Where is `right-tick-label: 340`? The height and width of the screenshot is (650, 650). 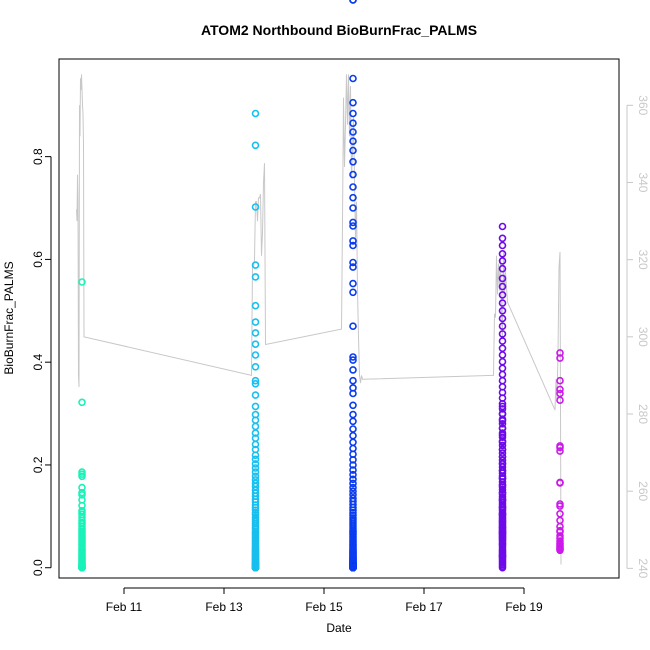
right-tick-label: 340 is located at coordinates (643, 182).